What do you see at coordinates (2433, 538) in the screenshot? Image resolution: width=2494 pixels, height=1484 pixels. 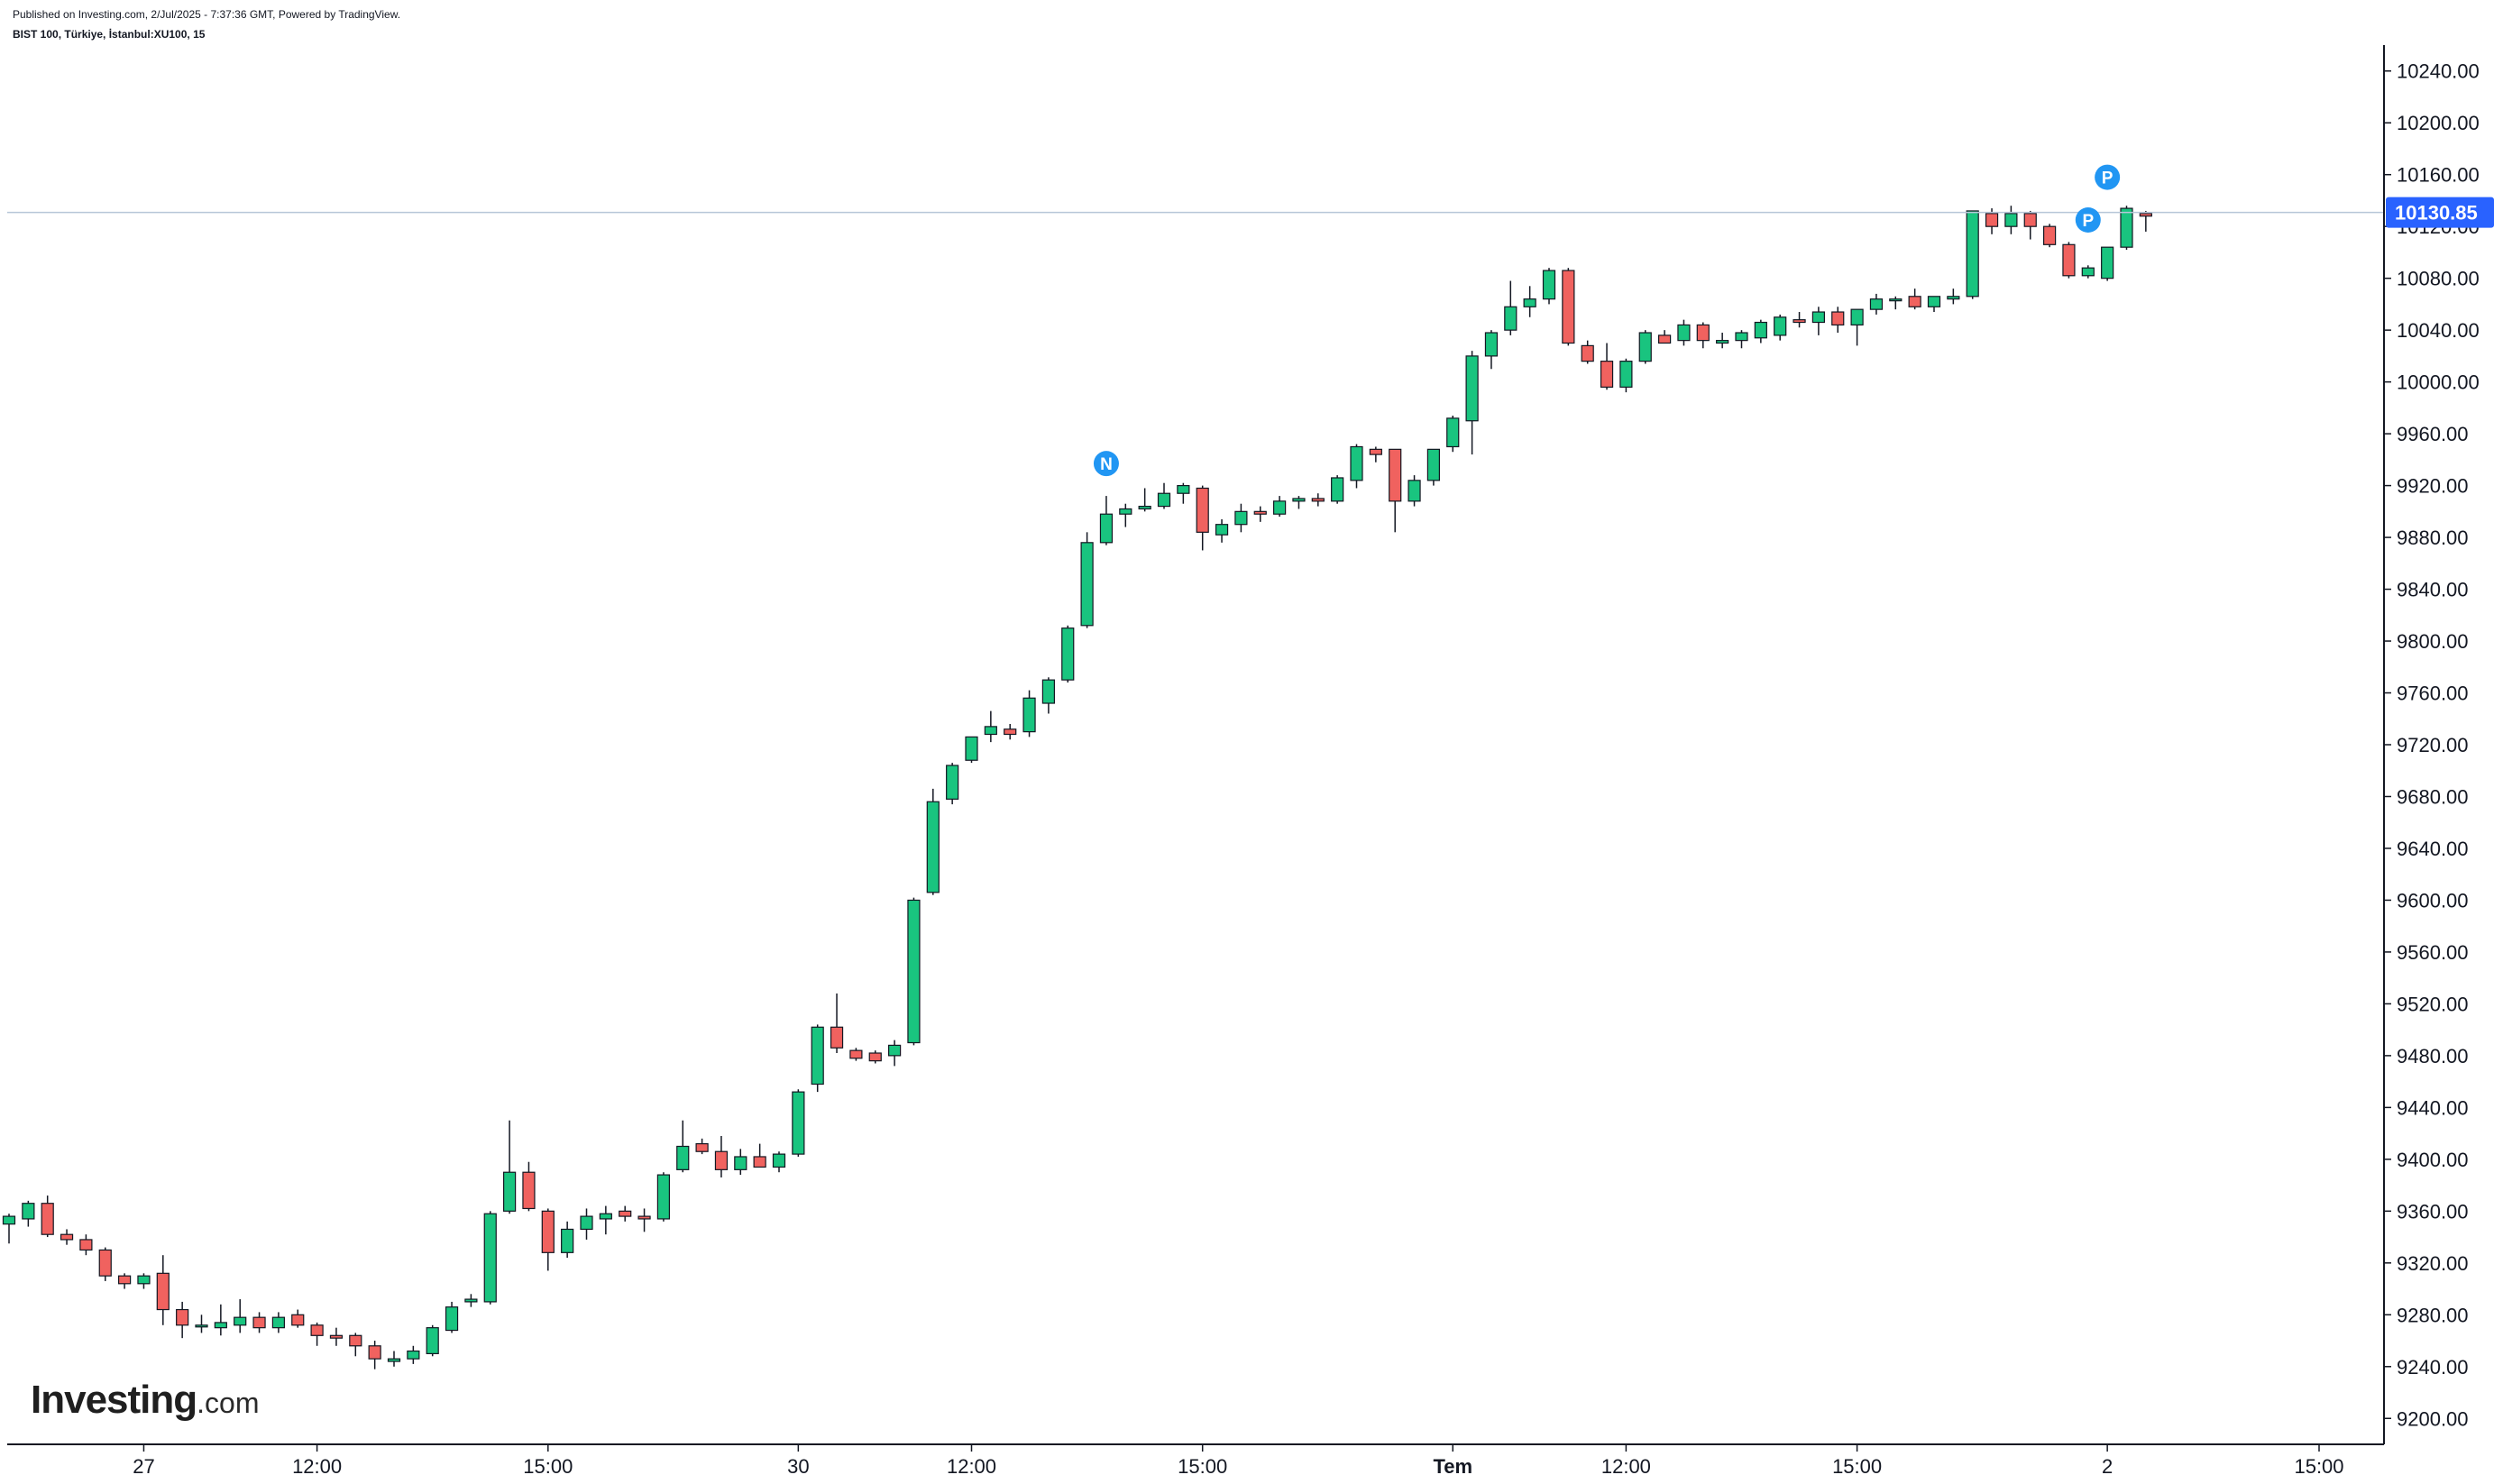 I see `y-tick-label: 9880.00` at bounding box center [2433, 538].